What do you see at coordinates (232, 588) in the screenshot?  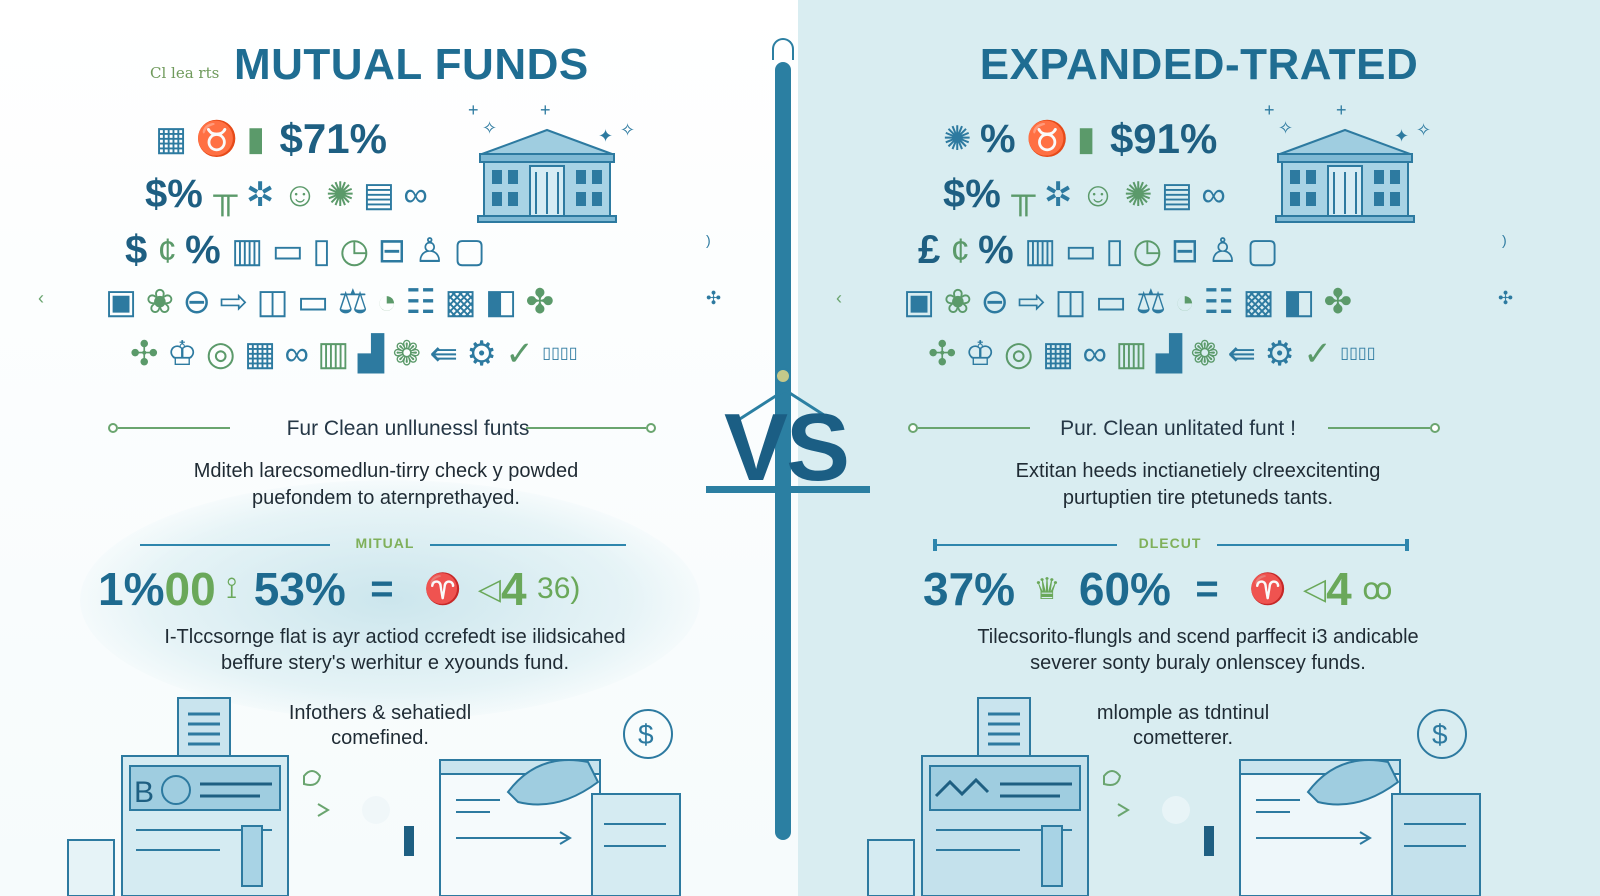 I see `growth-icon: ⟟` at bounding box center [232, 588].